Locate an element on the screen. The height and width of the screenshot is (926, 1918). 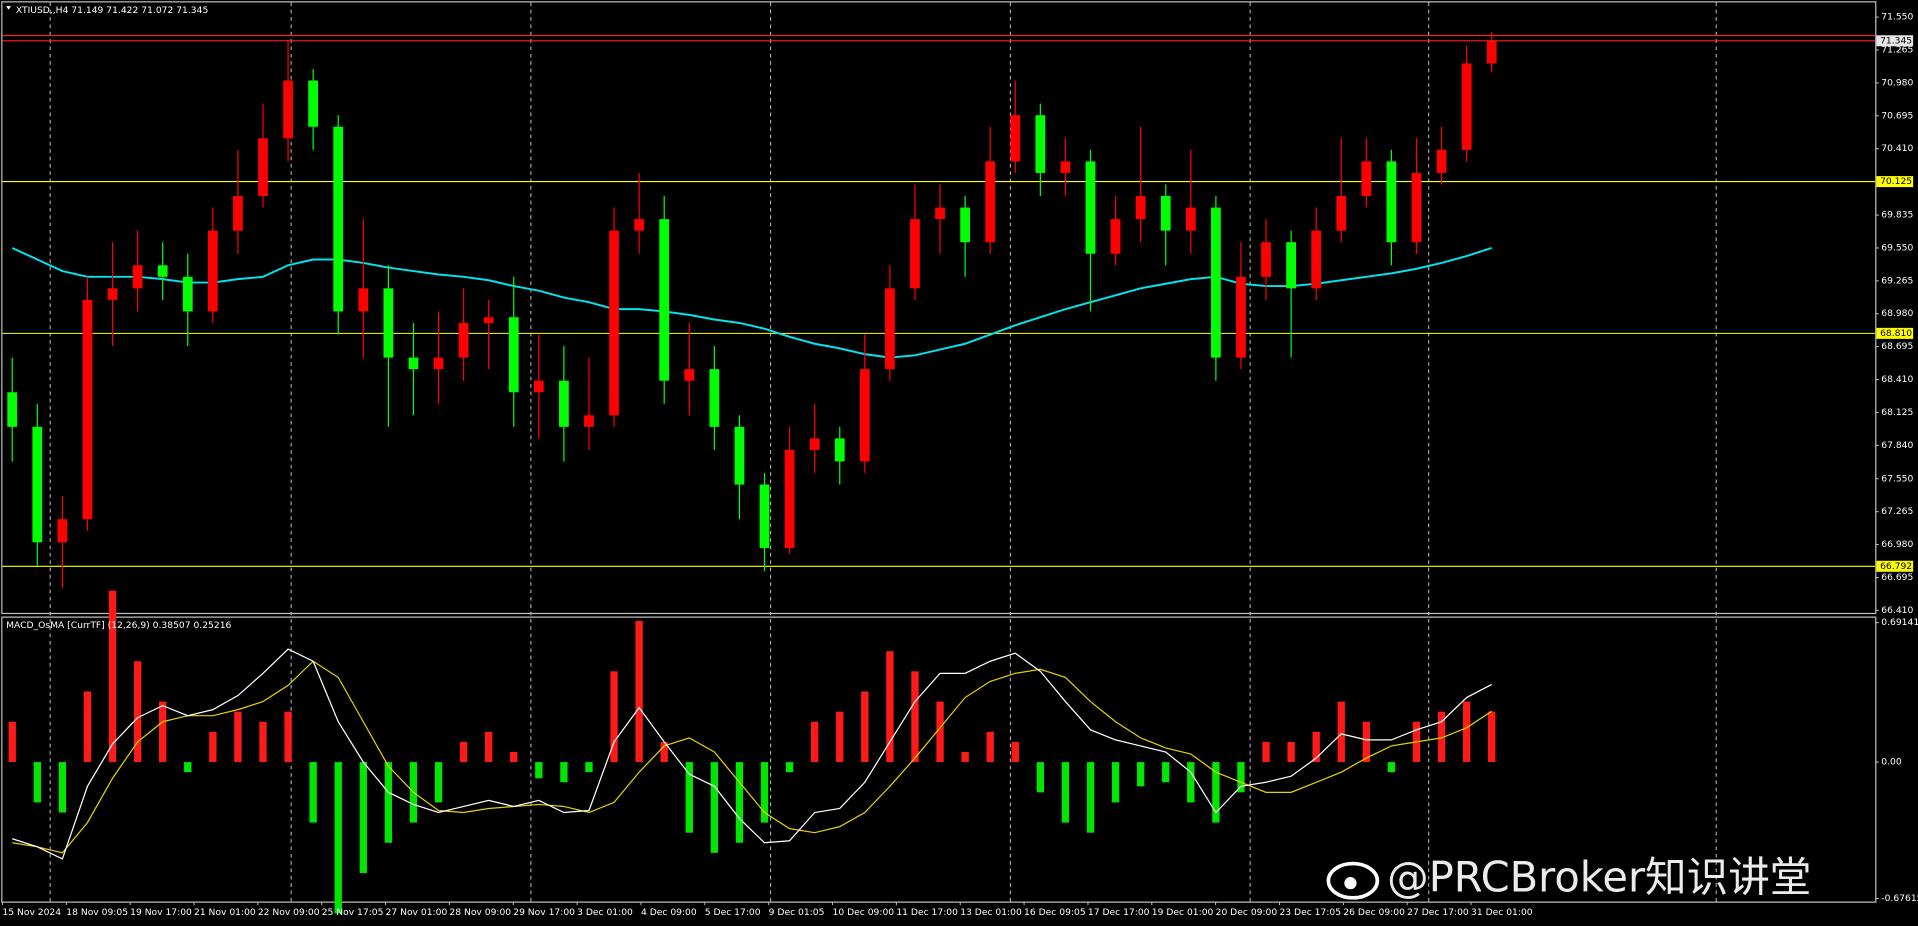
time-label: 5 Dec 17:00 is located at coordinates (733, 912).